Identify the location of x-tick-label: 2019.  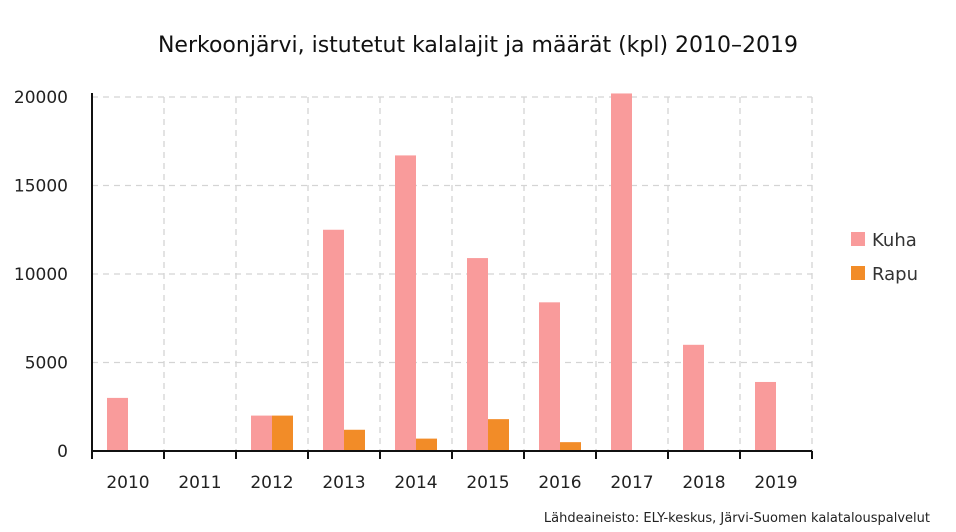
(775, 483).